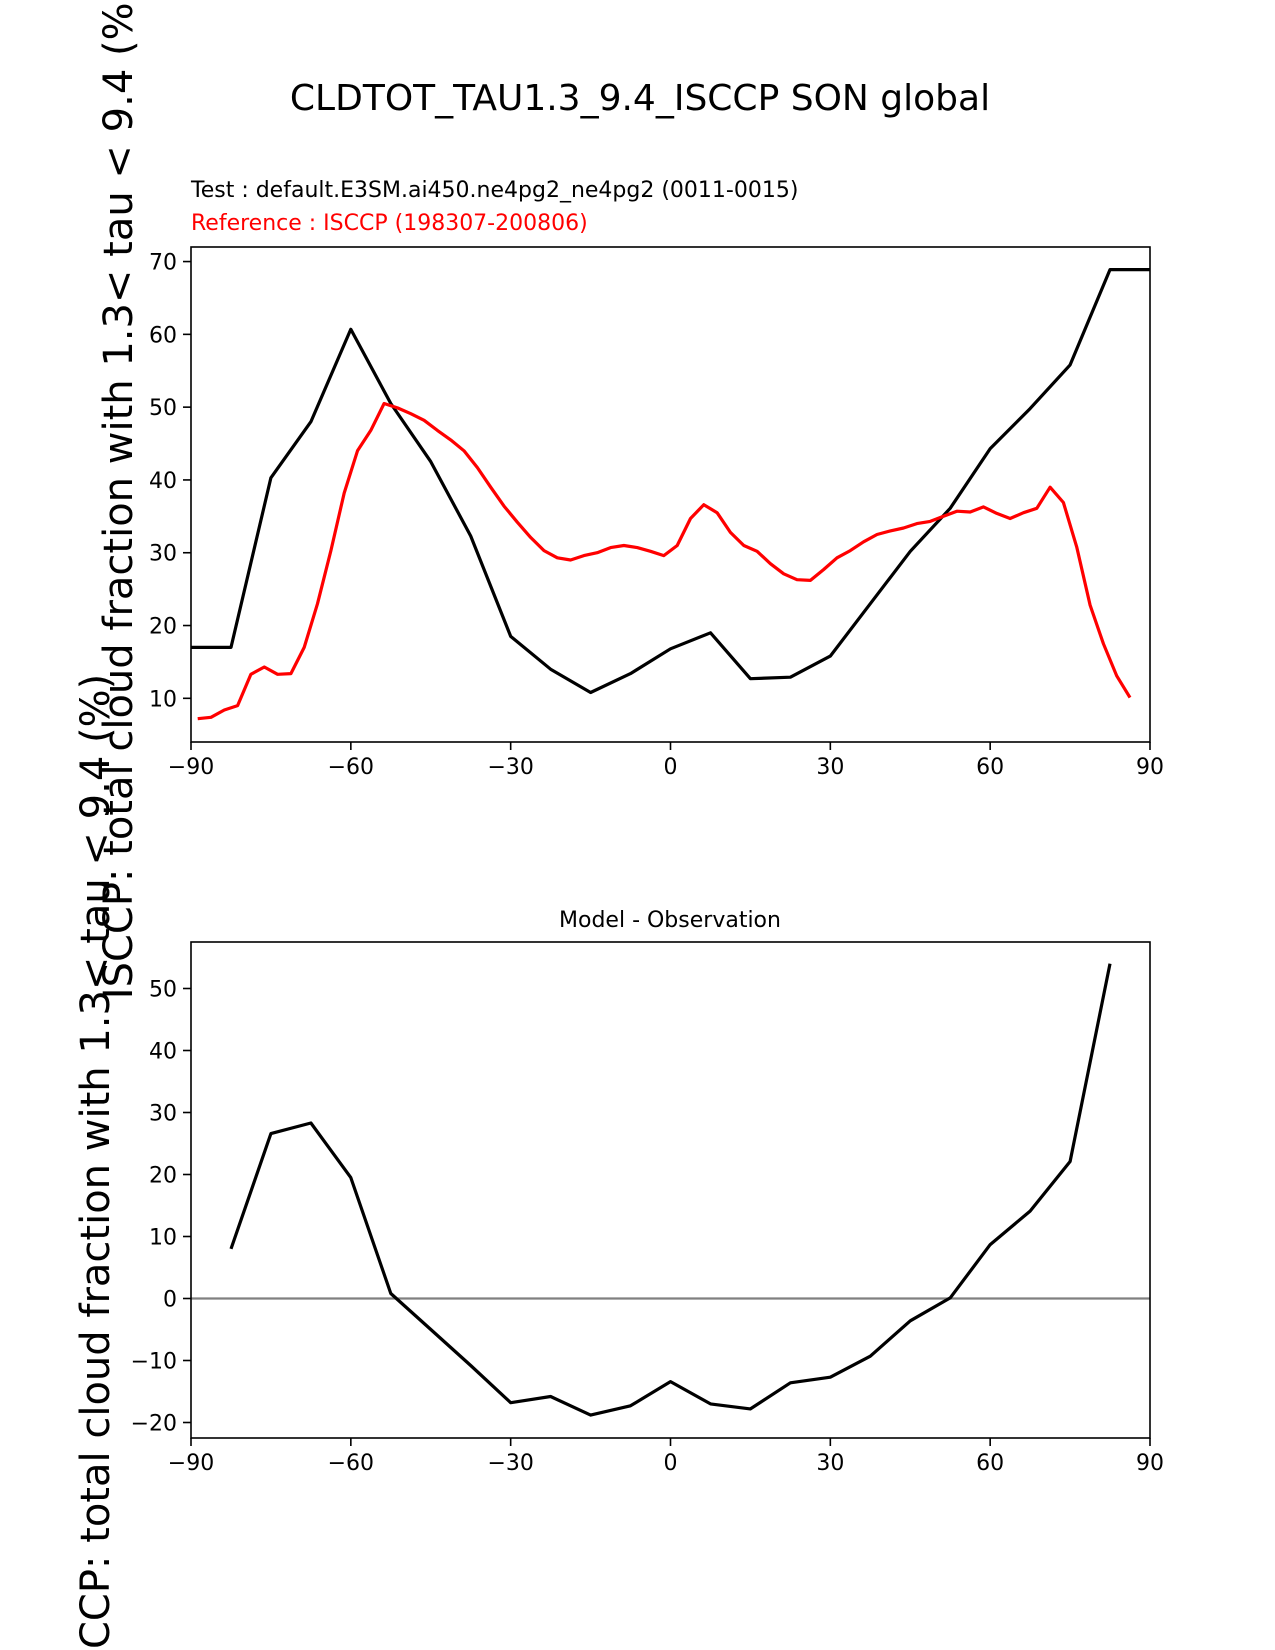  What do you see at coordinates (154, 1424) in the screenshot?
I see `y-tick-label: −20` at bounding box center [154, 1424].